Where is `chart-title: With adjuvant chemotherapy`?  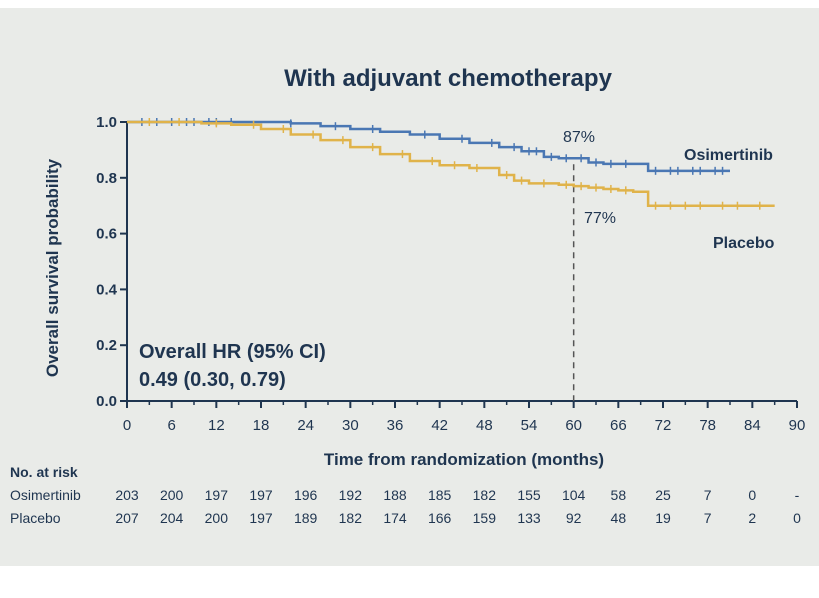
chart-title: With adjuvant chemotherapy is located at coordinates (448, 78).